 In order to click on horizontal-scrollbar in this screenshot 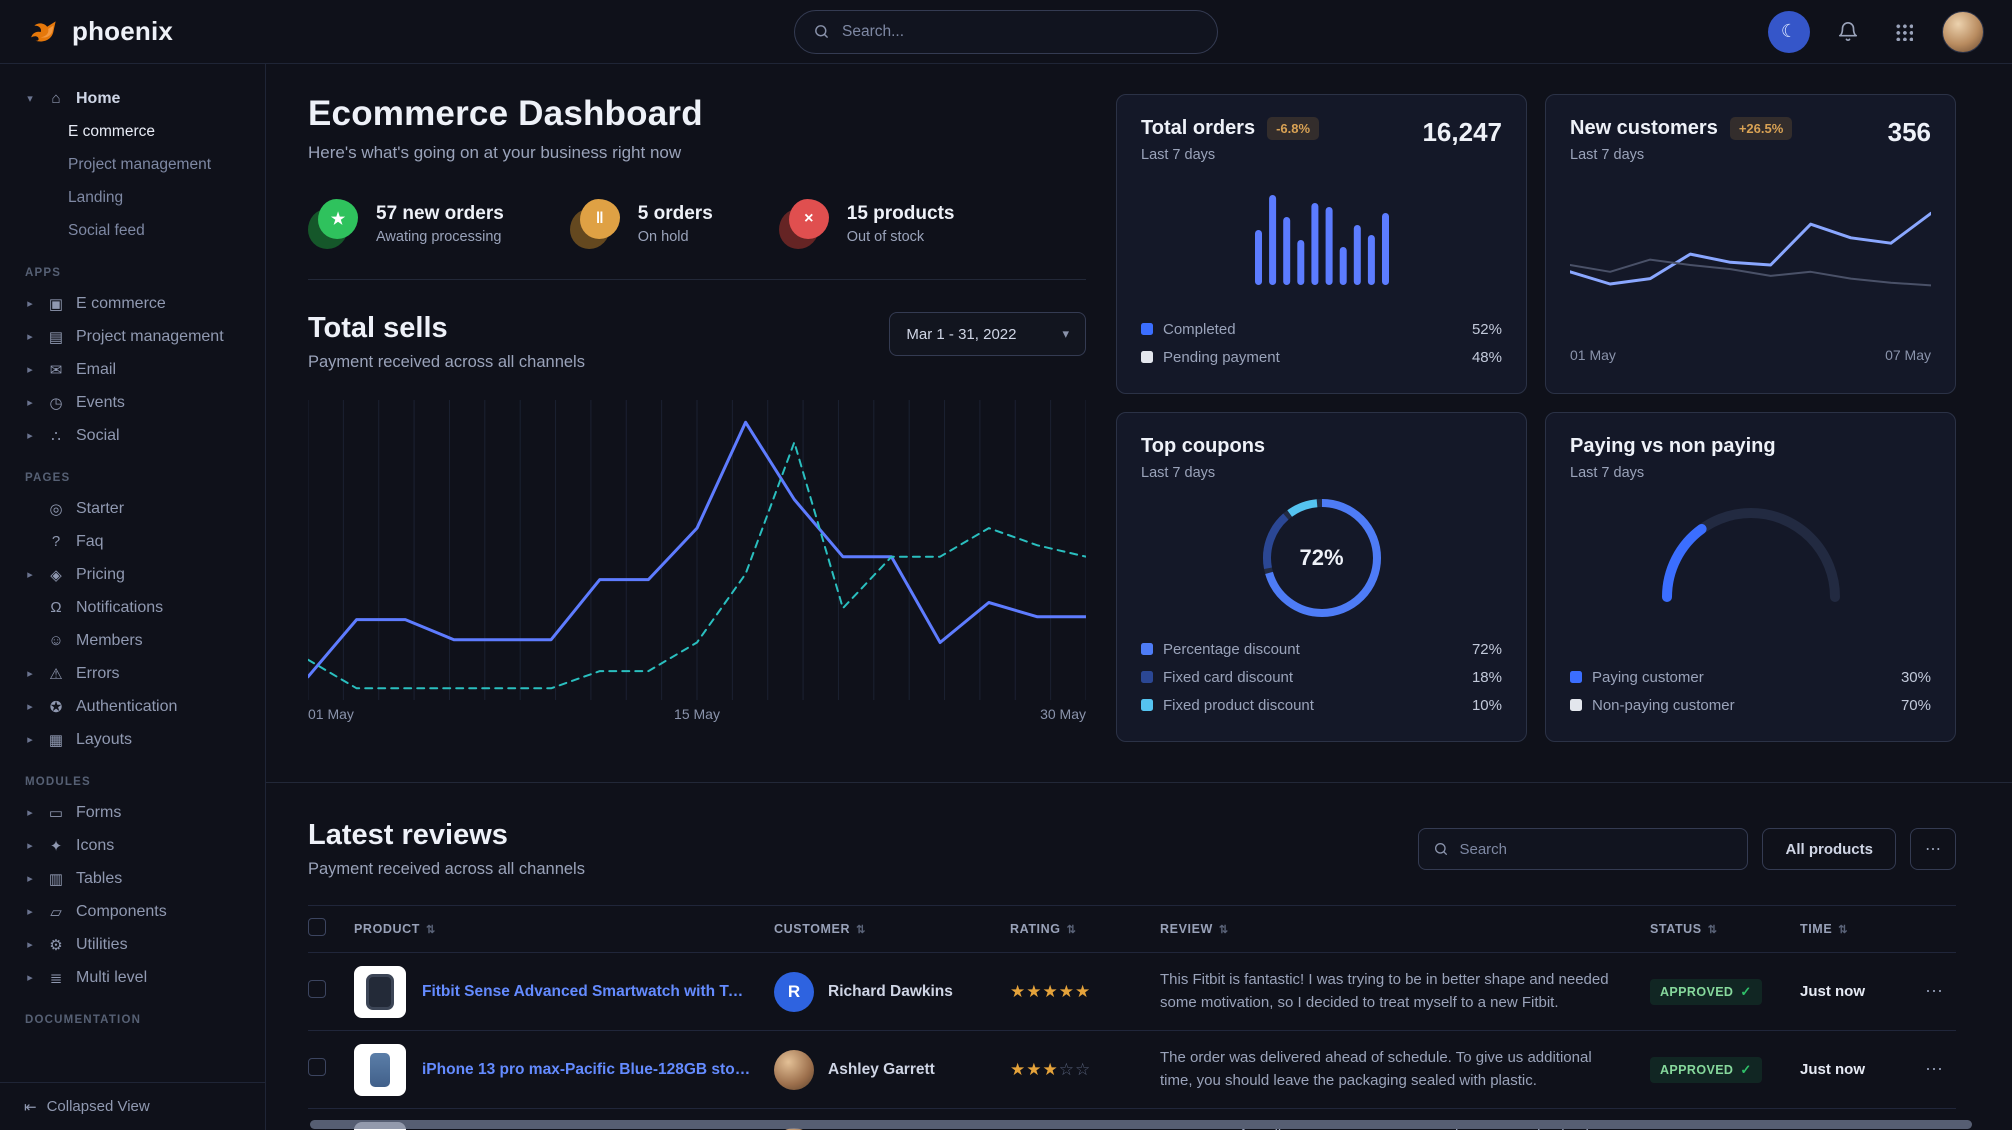, I will do `click(1141, 1124)`.